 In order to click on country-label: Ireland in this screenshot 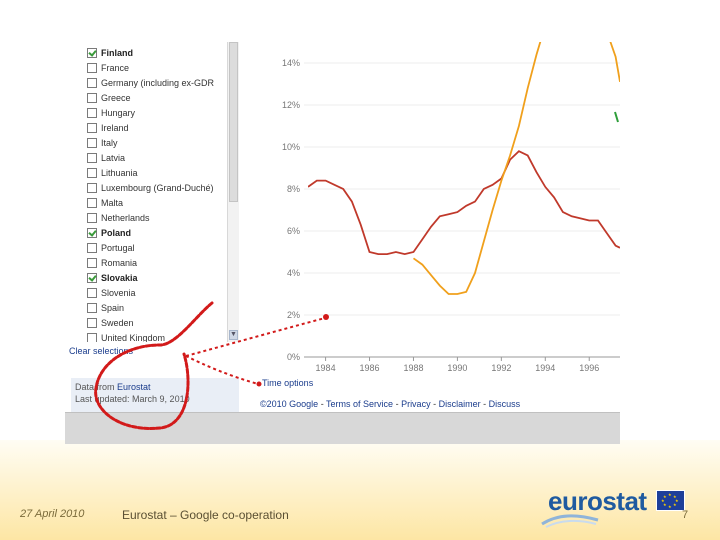, I will do `click(115, 127)`.